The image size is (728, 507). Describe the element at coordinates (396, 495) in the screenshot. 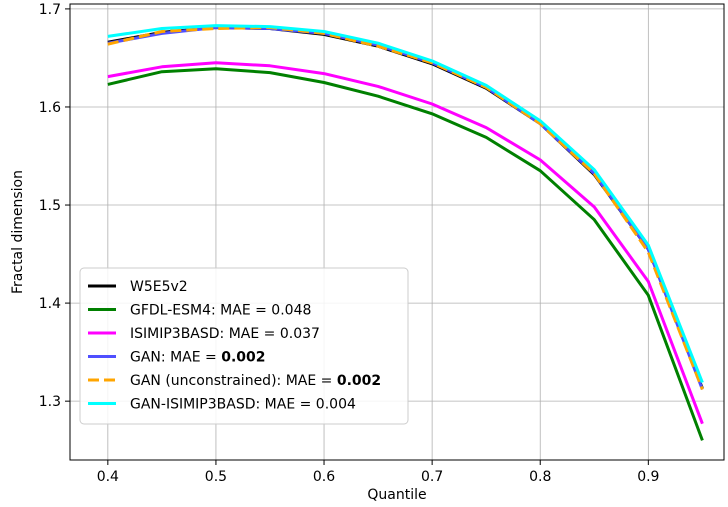

I see `x-axis-label: Quantile` at that location.